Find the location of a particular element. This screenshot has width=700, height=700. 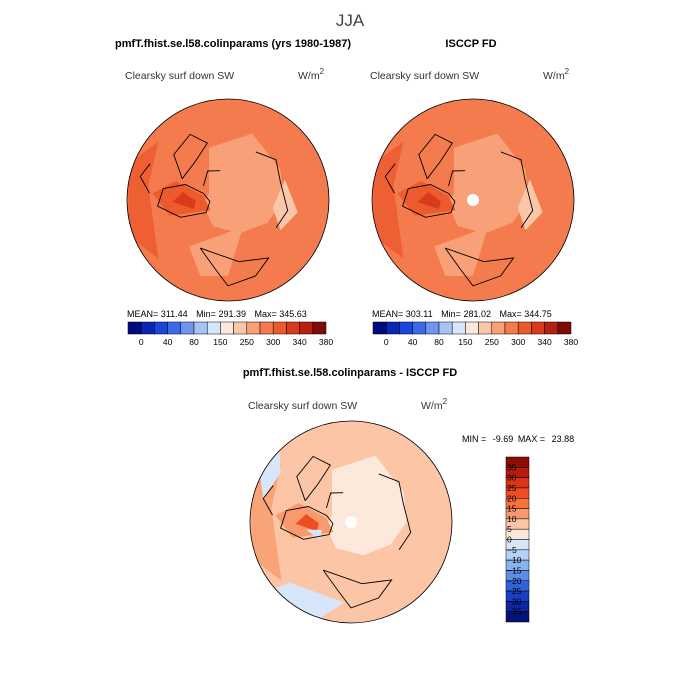

panel-obs-variable: Clearsky surf down SW is located at coordinates (424, 76).